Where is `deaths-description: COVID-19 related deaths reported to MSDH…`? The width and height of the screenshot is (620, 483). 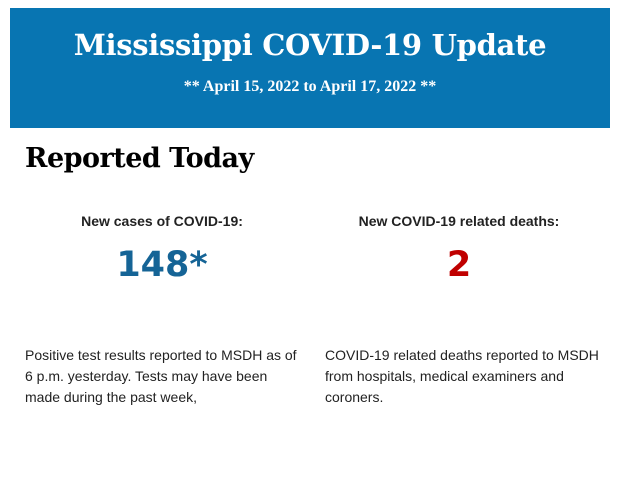
deaths-description: COVID-19 related deaths reported to MSDH… is located at coordinates (462, 376).